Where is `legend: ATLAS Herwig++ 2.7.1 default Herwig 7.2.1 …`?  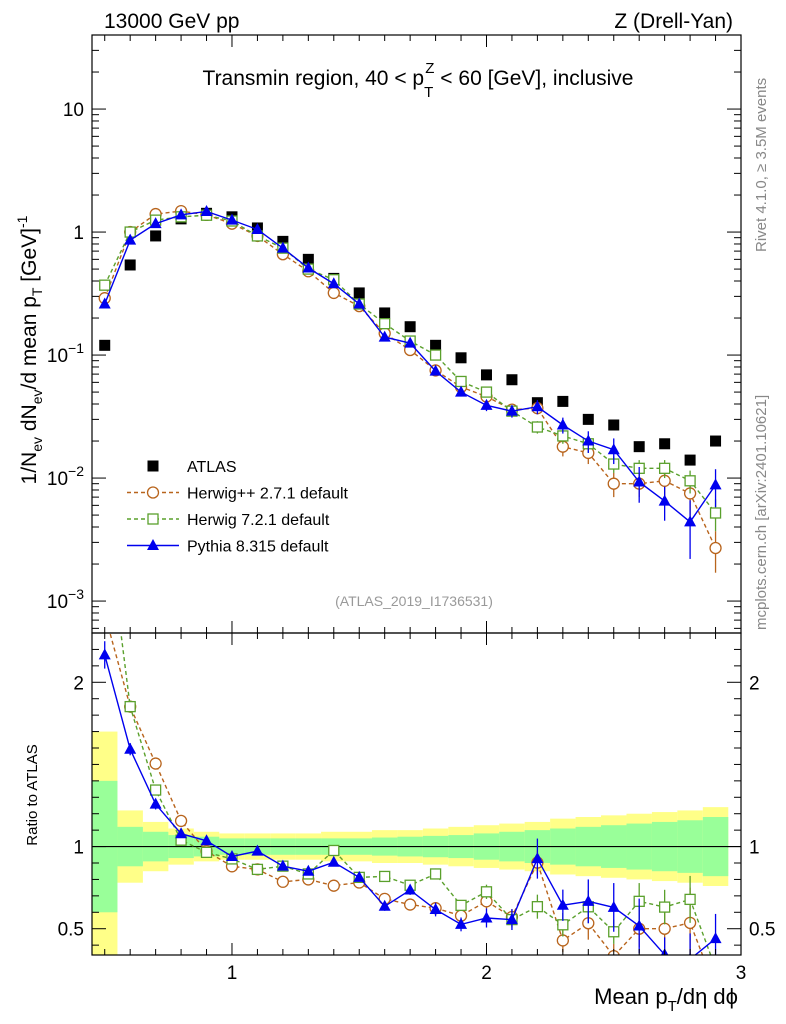
legend: ATLAS Herwig++ 2.7.1 default Herwig 7.2.1 … is located at coordinates (238, 507).